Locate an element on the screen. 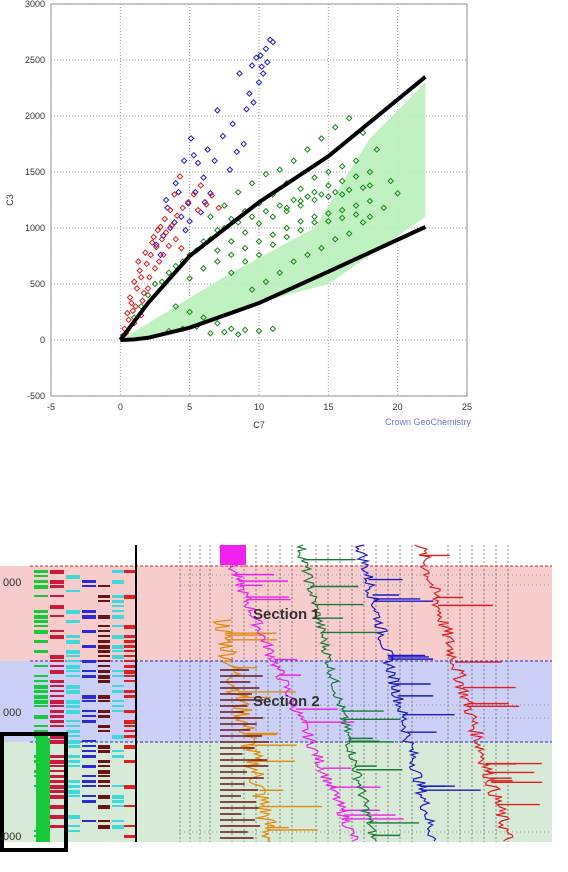 The height and width of the screenshot is (872, 568). x-tick-label: 15 is located at coordinates (328, 407).